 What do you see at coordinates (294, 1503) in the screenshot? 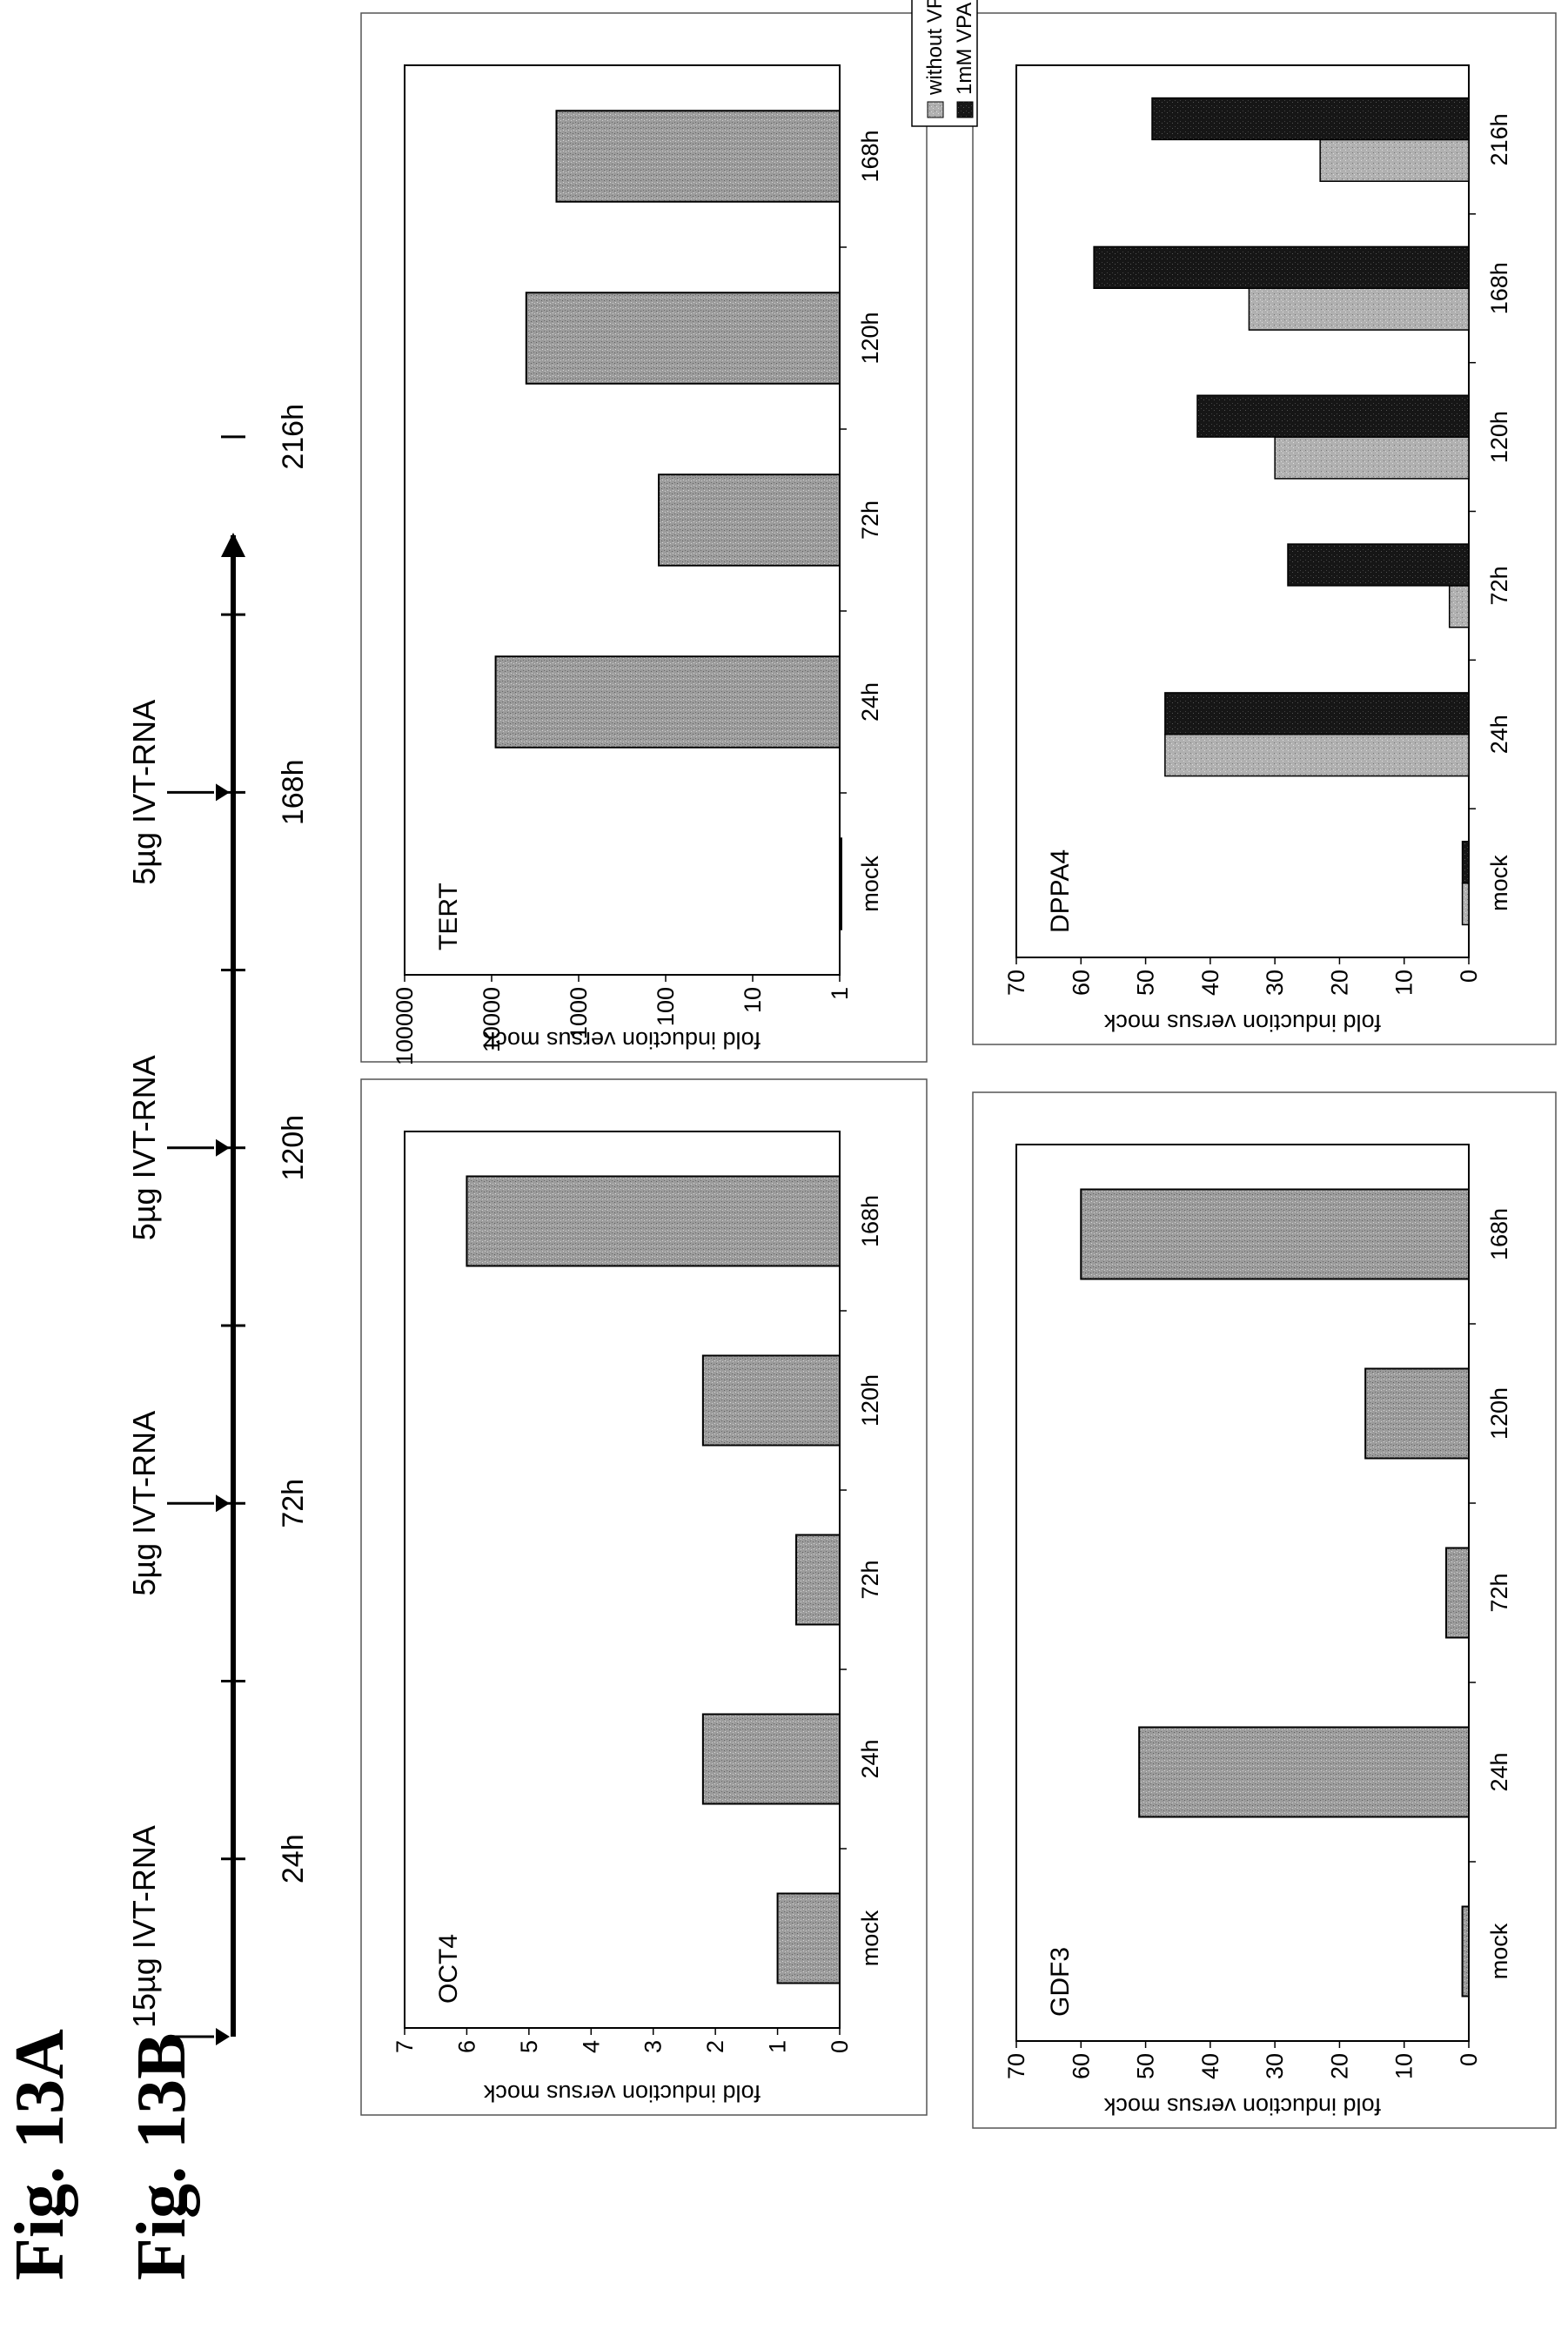
I see `timeline-time-label: 72h` at bounding box center [294, 1503].